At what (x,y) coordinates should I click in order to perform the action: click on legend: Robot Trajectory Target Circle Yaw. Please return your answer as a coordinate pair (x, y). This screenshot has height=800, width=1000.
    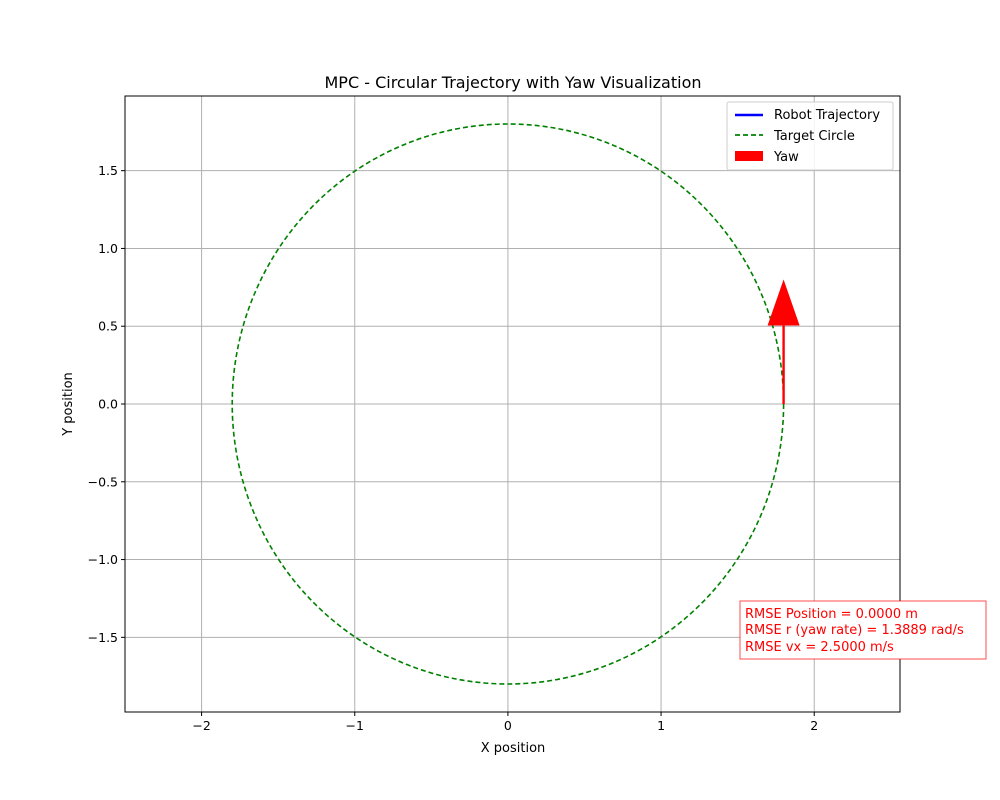
    Looking at the image, I should click on (810, 136).